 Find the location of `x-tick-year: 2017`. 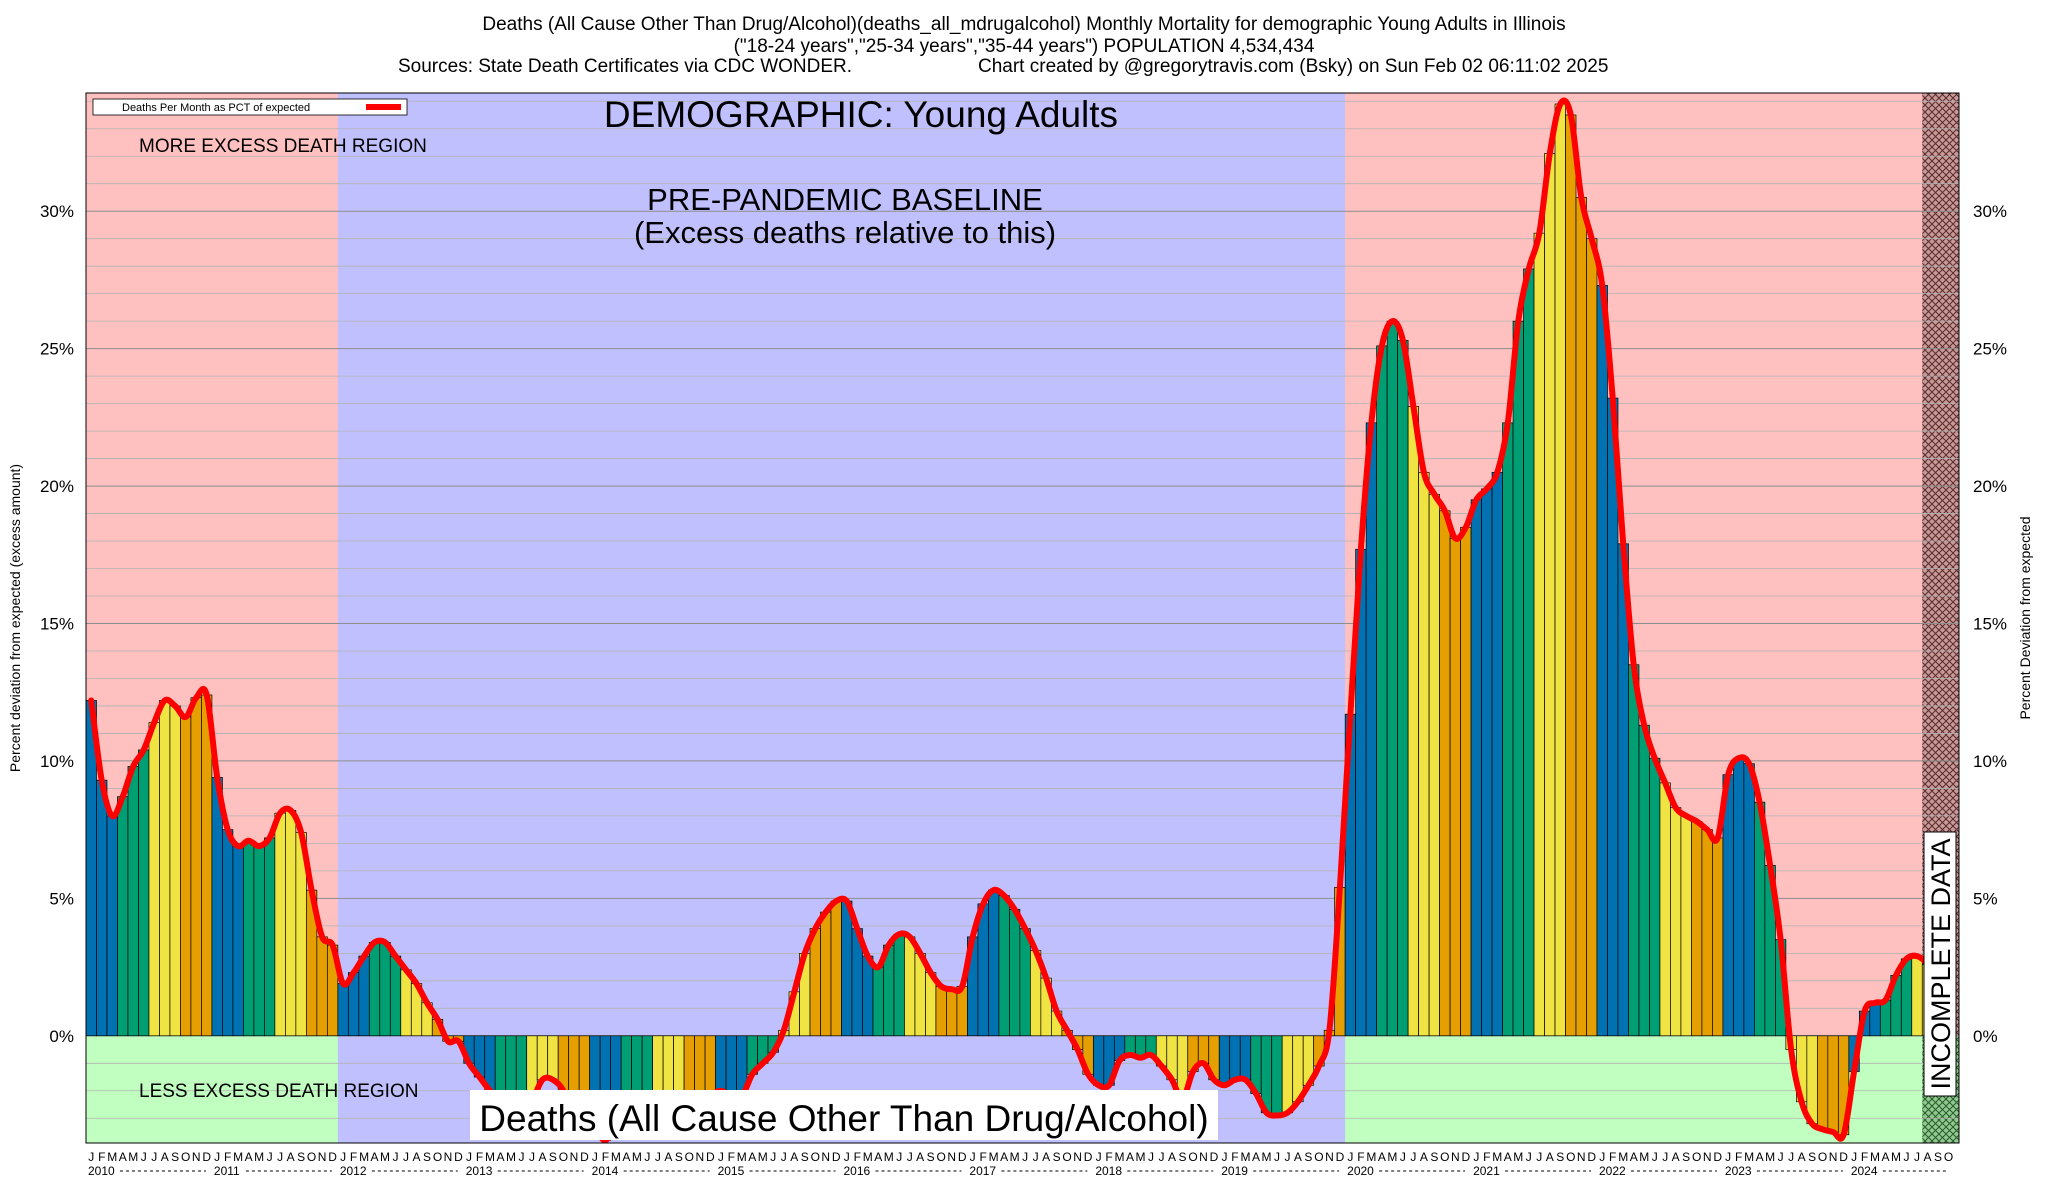

x-tick-year: 2017 is located at coordinates (982, 1171).